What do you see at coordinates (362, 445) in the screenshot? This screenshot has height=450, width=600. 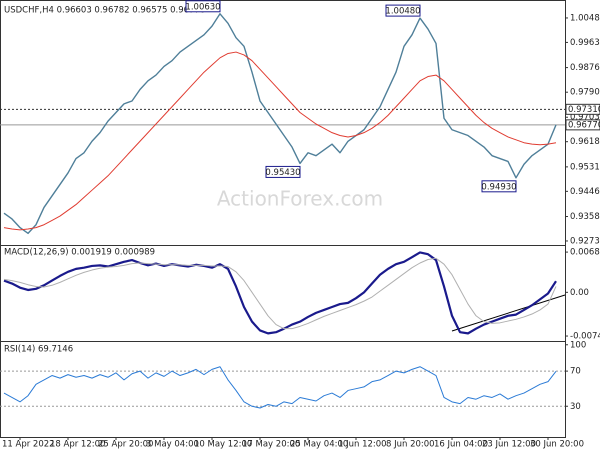 I see `x-tick-label: 1 Jun 12:00` at bounding box center [362, 445].